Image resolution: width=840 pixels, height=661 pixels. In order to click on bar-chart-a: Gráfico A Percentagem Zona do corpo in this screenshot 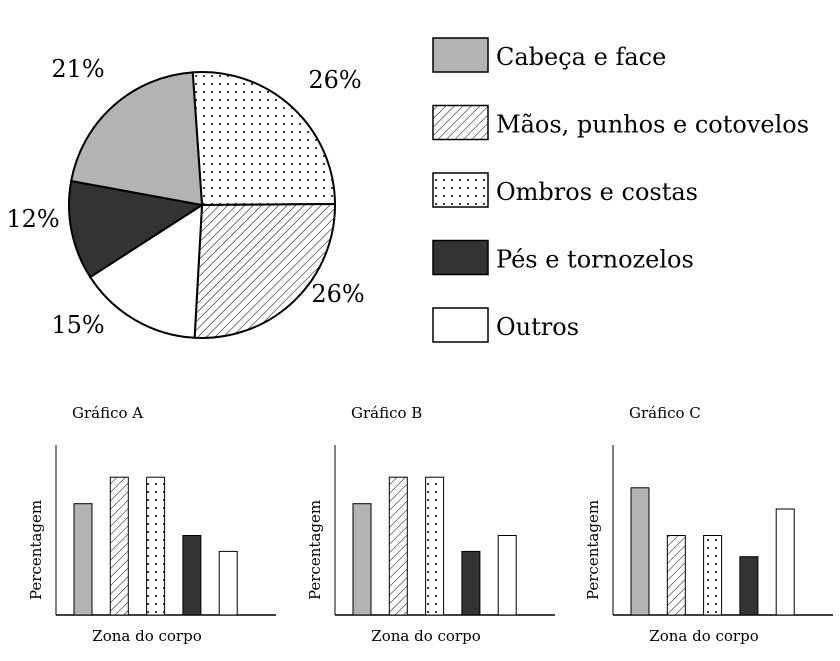, I will do `click(151, 524)`.